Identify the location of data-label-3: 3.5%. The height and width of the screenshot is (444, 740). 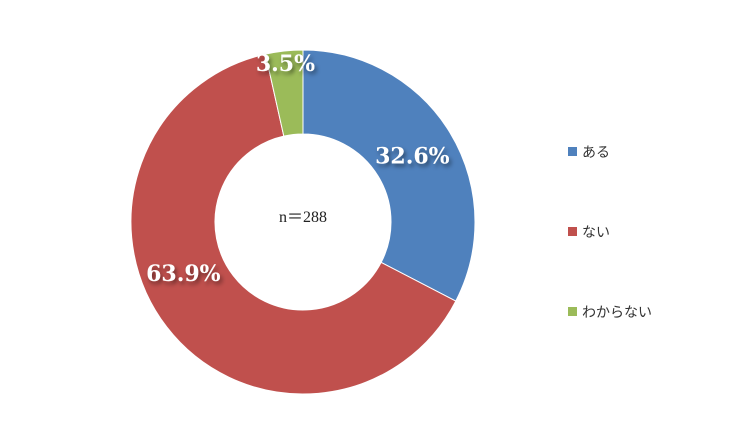
(285, 64).